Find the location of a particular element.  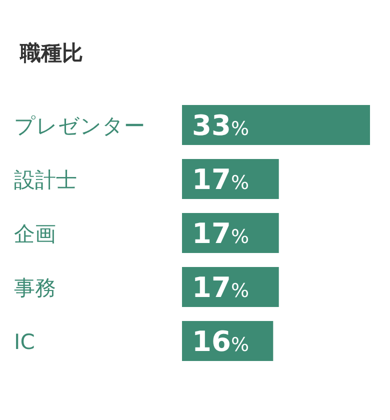

y-tick-label: IC is located at coordinates (24, 342).